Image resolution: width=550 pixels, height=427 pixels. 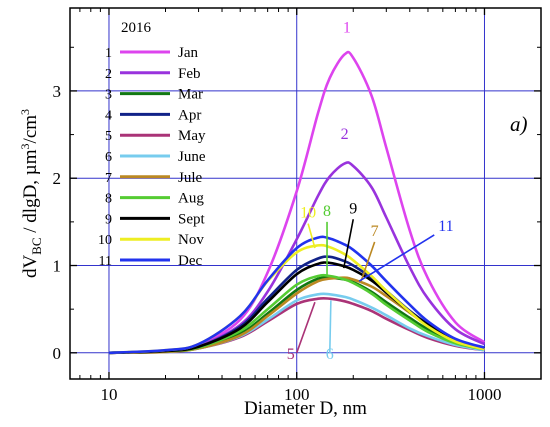 I want to click on legend-number: 3, so click(x=108, y=95).